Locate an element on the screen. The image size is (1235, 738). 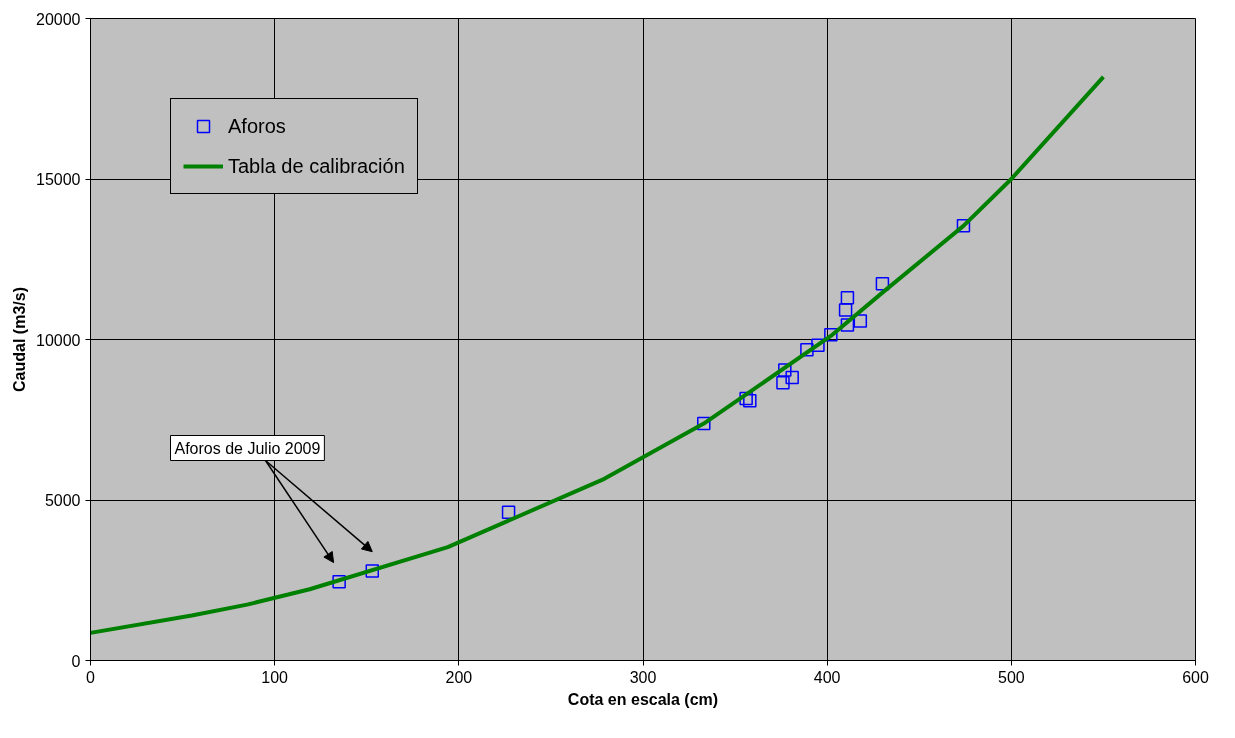
x-tick-label: 300 is located at coordinates (643, 677).